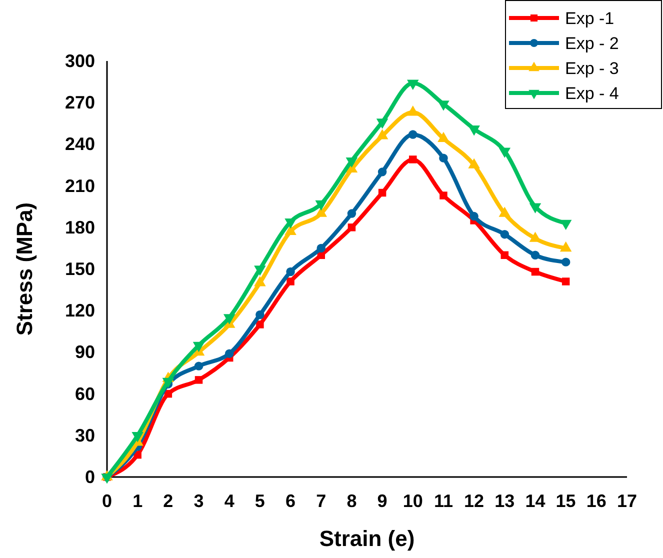 The height and width of the screenshot is (558, 663). I want to click on x-tick-label: 3, so click(199, 501).